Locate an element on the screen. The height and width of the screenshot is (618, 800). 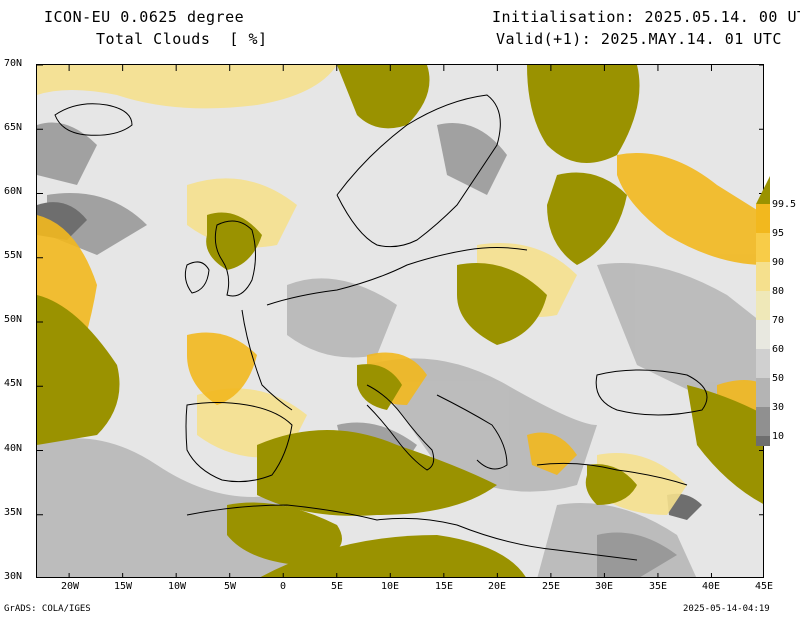
lon-label: 45E is located at coordinates (764, 586).